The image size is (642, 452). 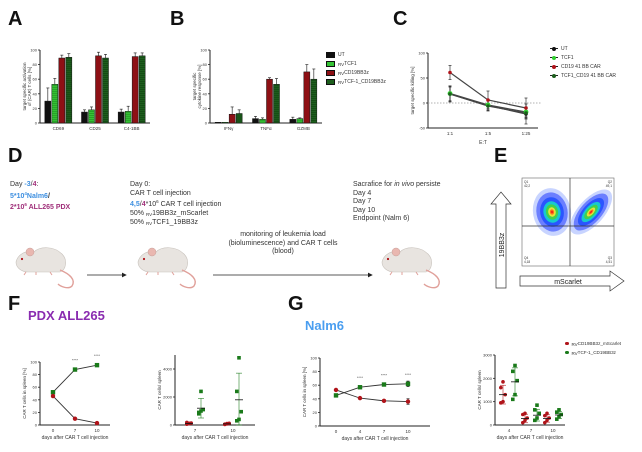 I want to click on quadrant-q2-name: Q2, so click(x=610, y=182).